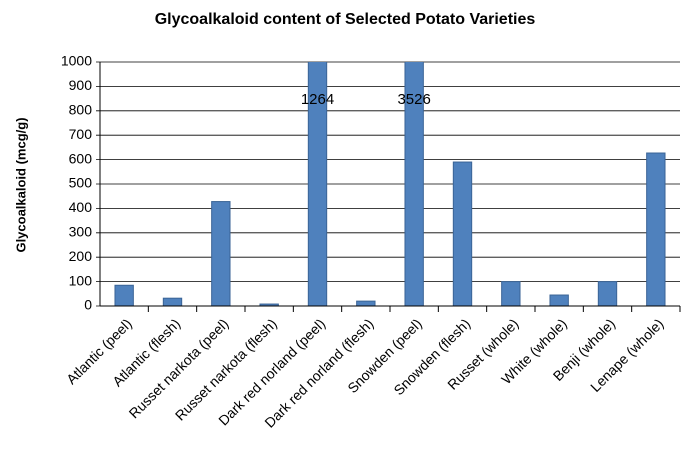  What do you see at coordinates (81, 85) in the screenshot?
I see `y-tick-label: 900` at bounding box center [81, 85].